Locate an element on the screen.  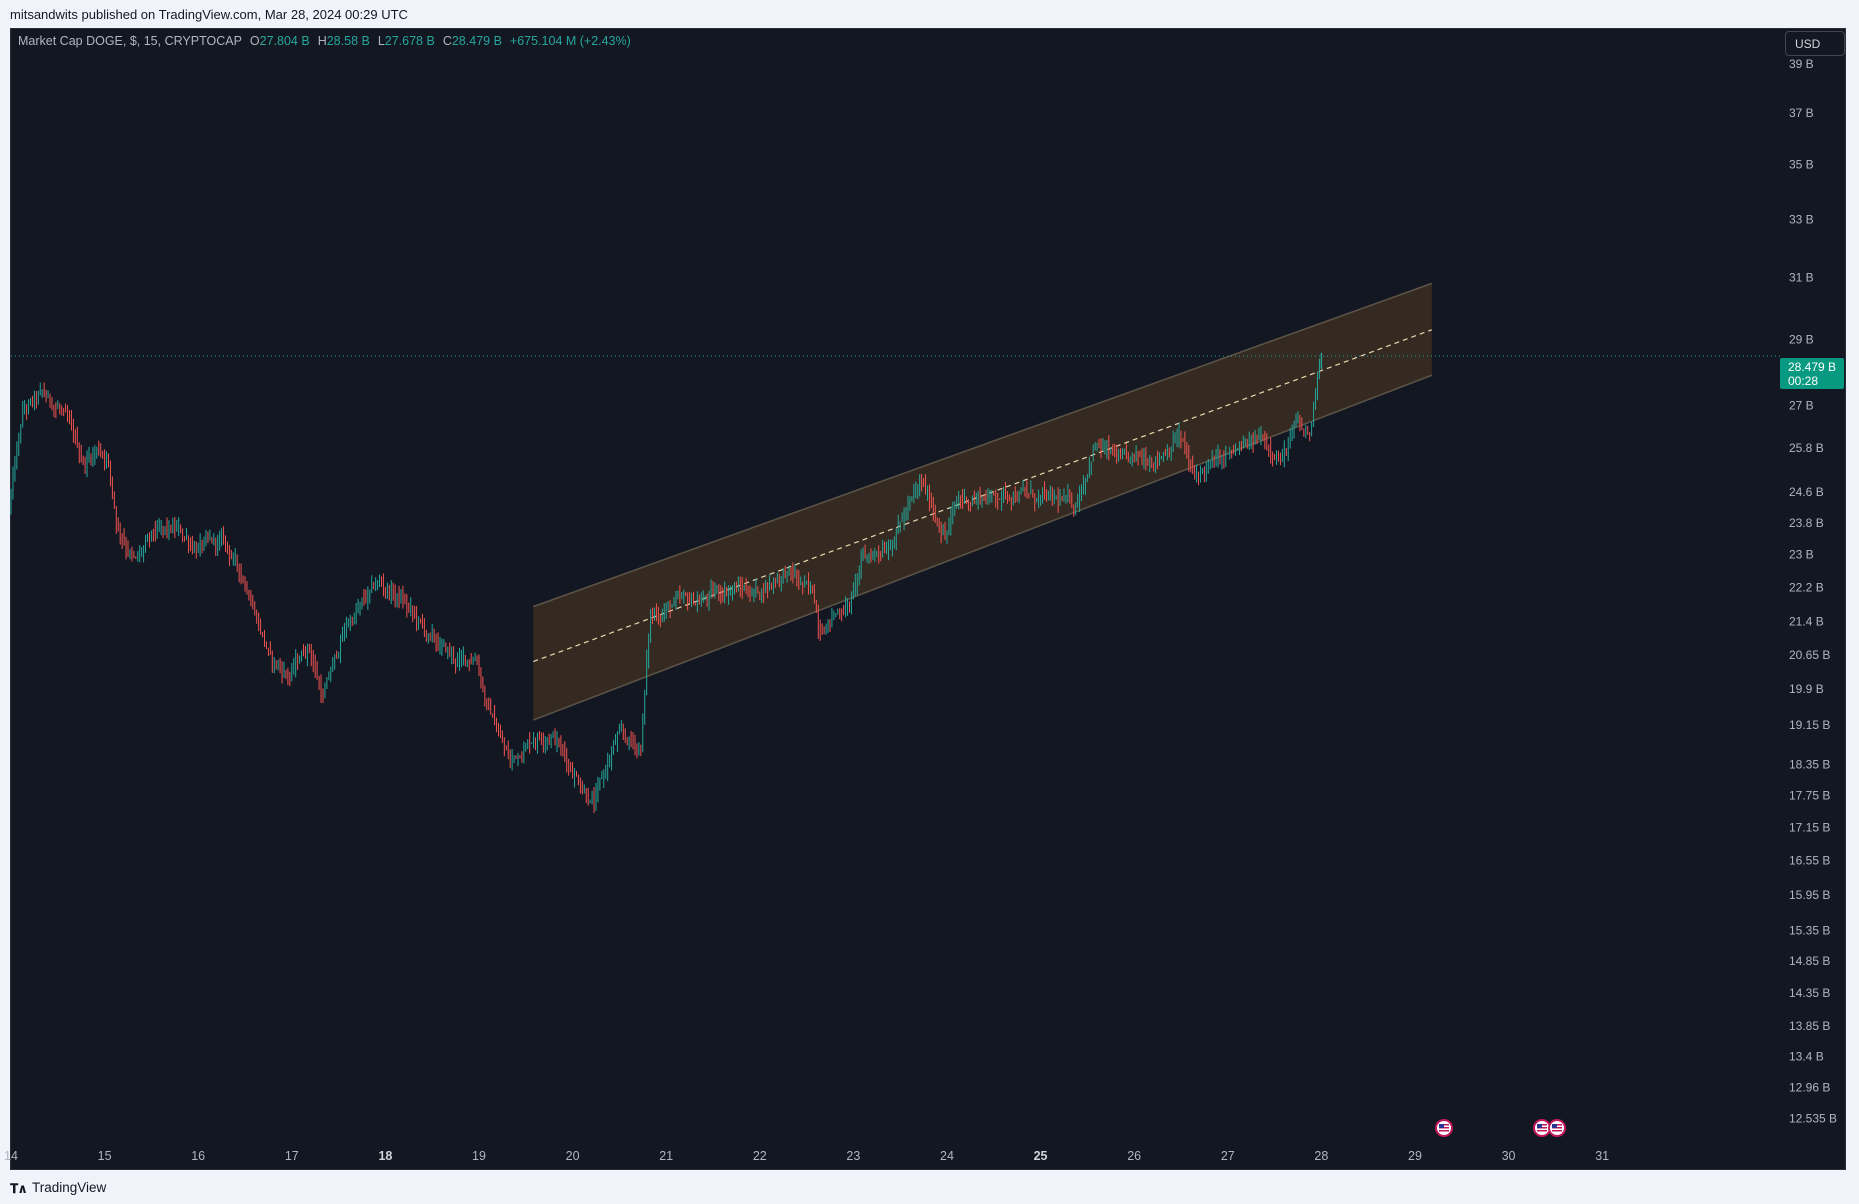
legend-close-value: 28.479 B is located at coordinates (476, 41).